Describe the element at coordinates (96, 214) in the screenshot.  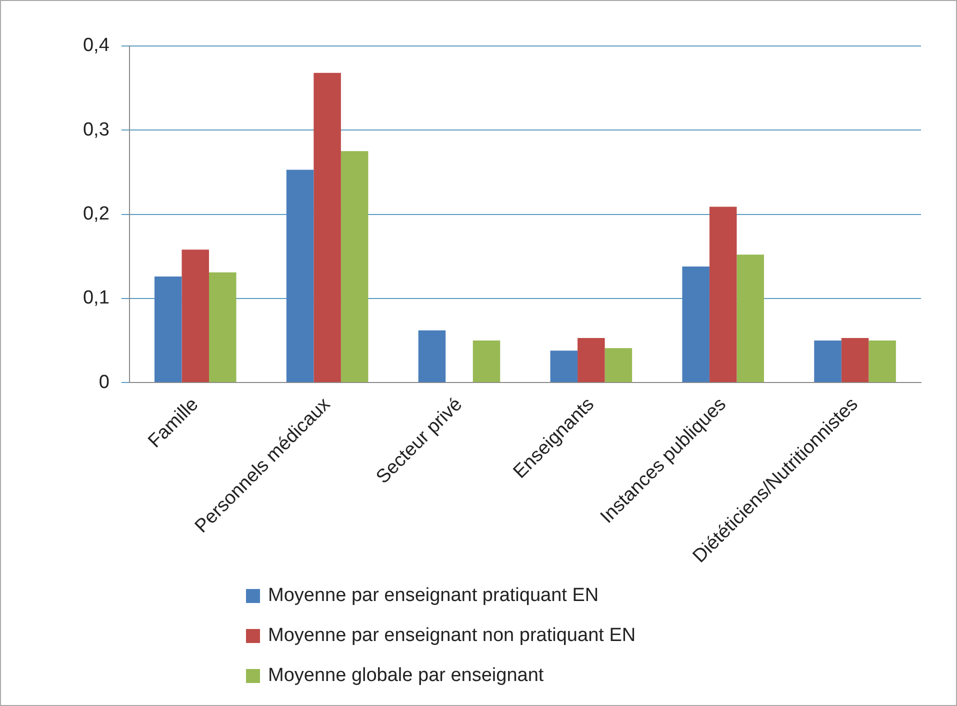
I see `y-tick-label: 0,2` at that location.